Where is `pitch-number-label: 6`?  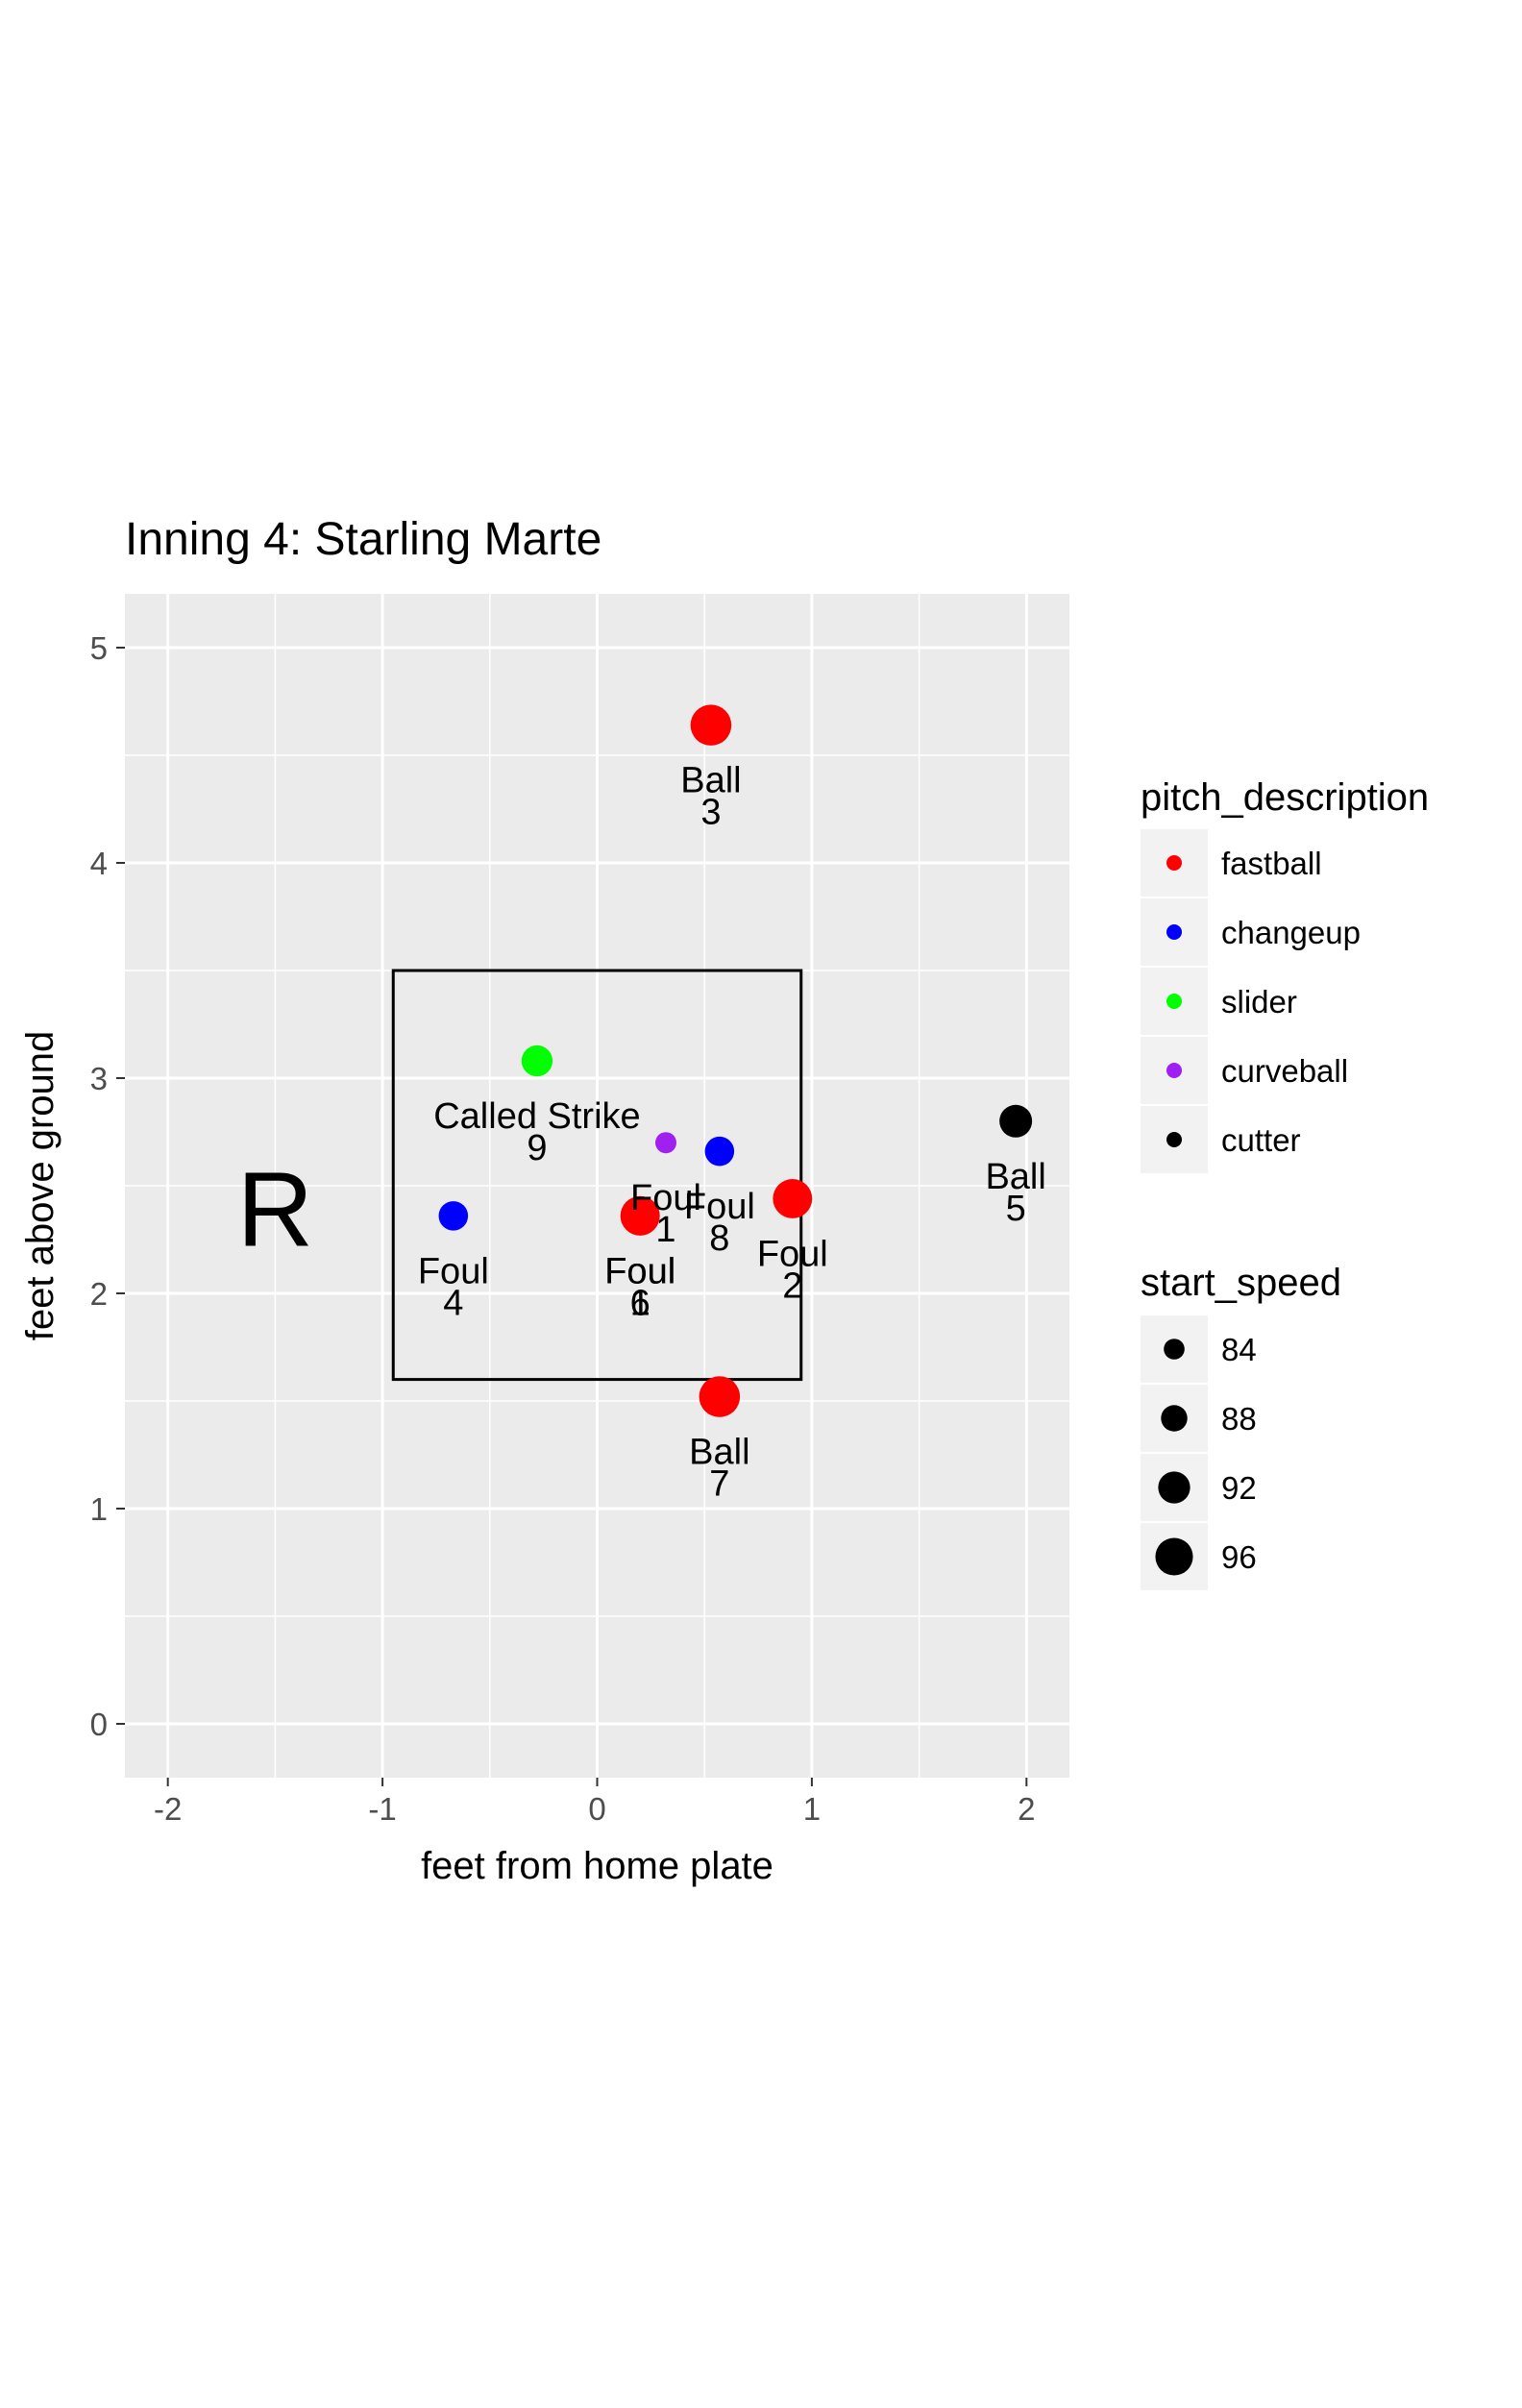
pitch-number-label: 6 is located at coordinates (640, 1303).